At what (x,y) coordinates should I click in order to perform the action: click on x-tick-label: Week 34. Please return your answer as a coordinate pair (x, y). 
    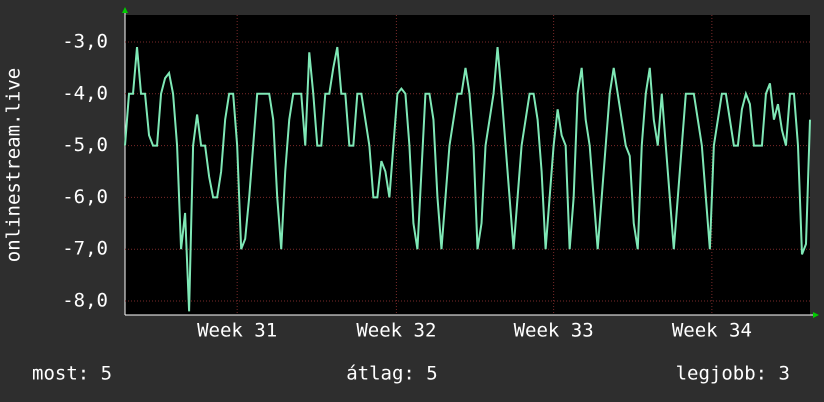
    Looking at the image, I should click on (712, 331).